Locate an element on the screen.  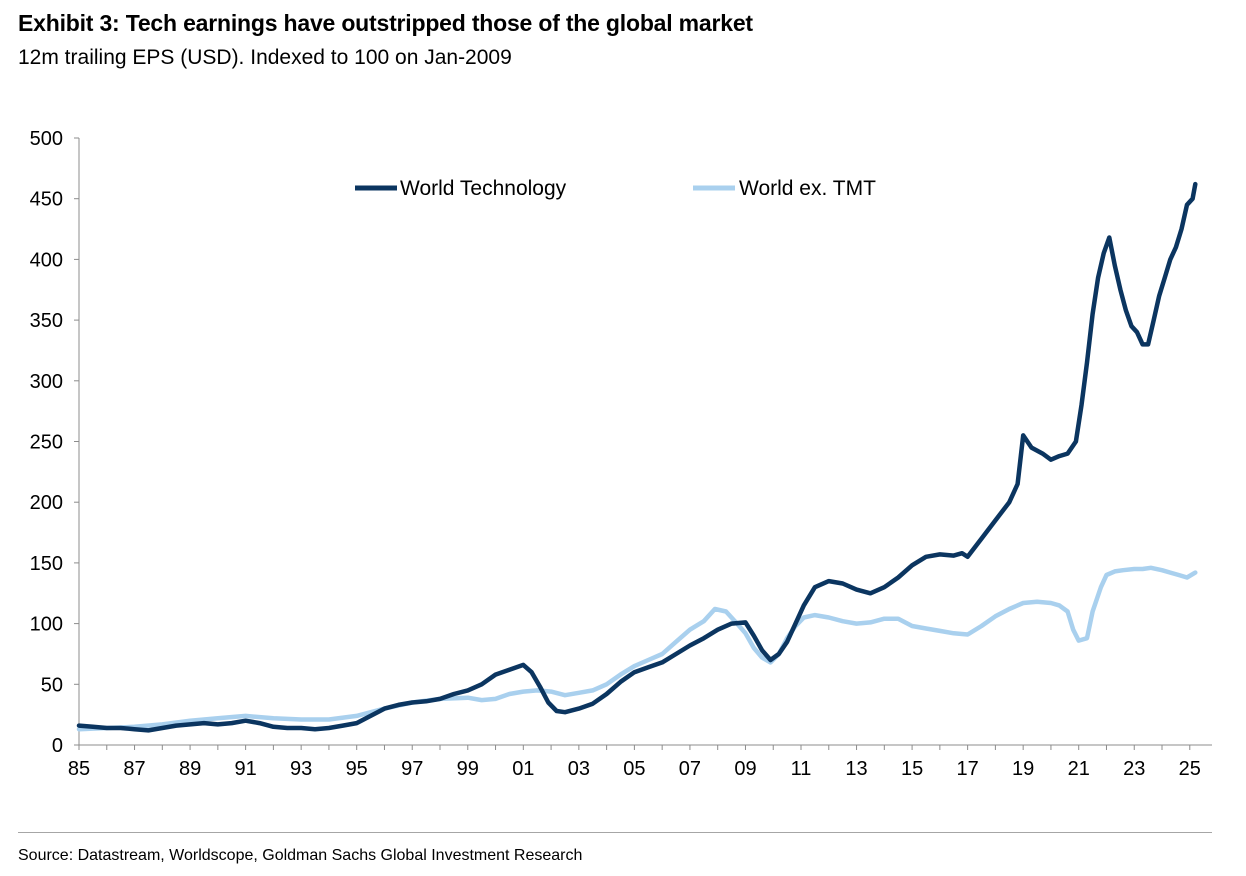
legend-label: World ex. TMT is located at coordinates (807, 188).